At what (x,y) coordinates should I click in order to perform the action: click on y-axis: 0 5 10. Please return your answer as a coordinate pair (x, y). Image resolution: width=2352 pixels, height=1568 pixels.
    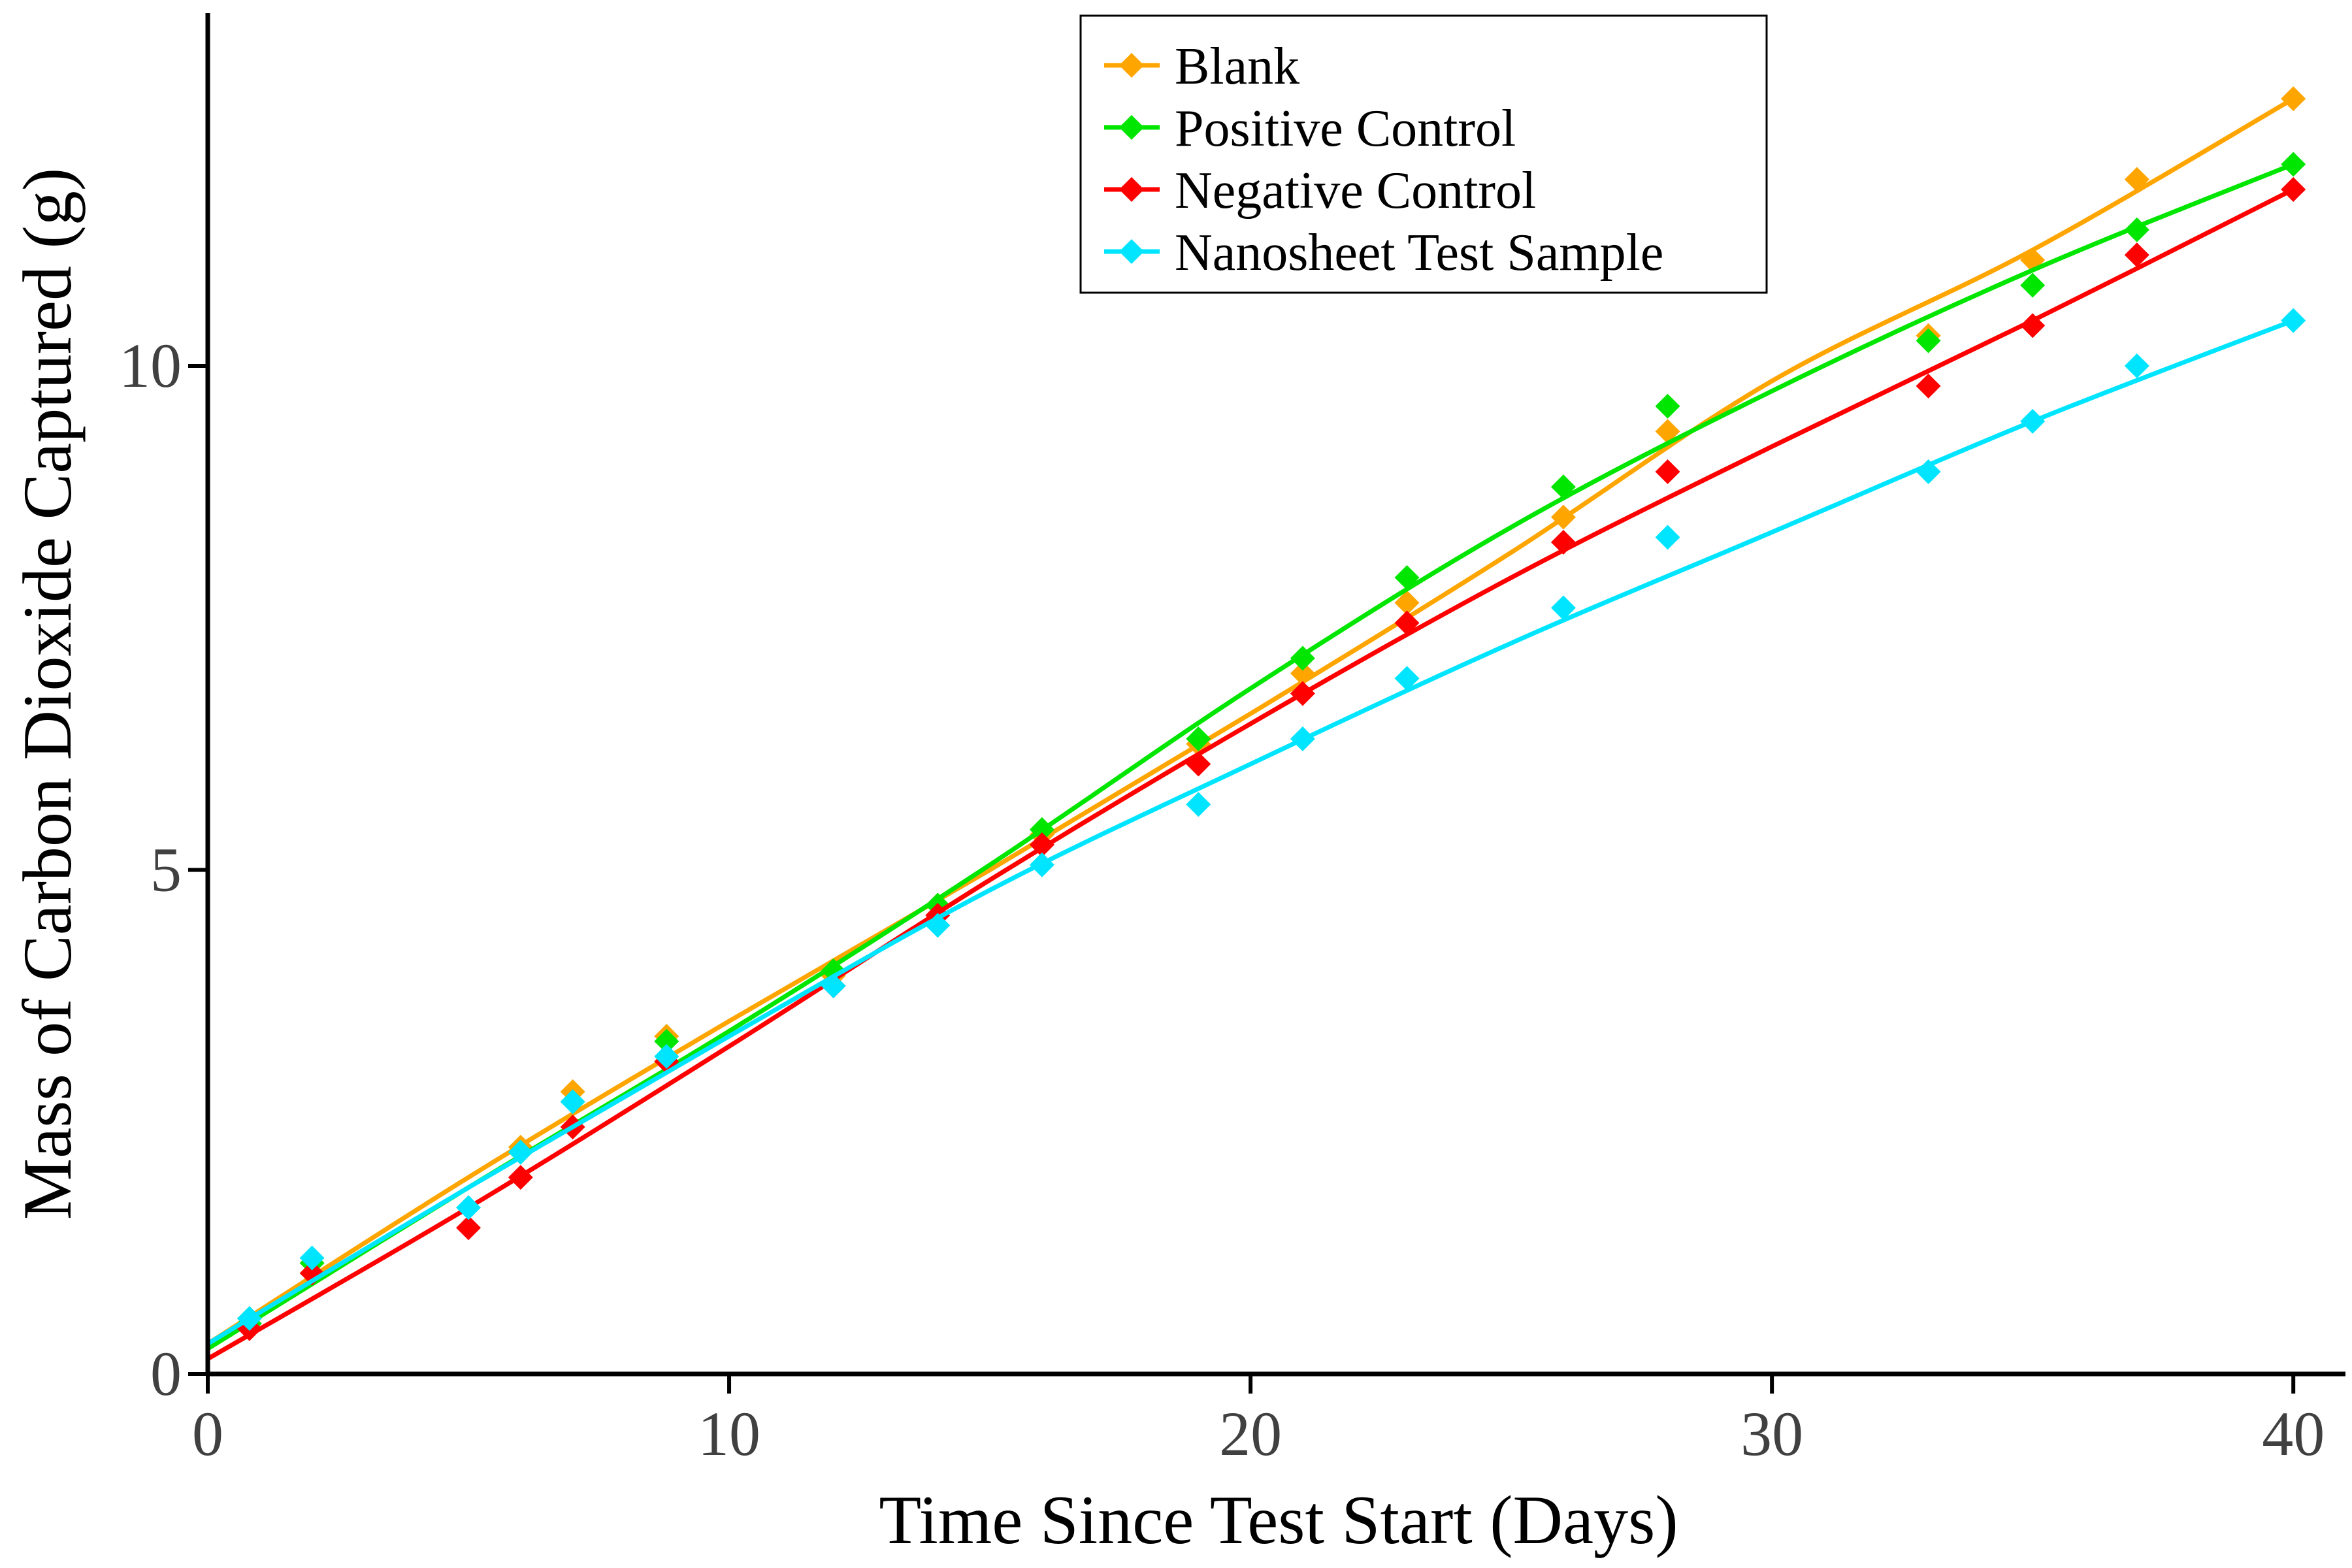
    Looking at the image, I should click on (164, 711).